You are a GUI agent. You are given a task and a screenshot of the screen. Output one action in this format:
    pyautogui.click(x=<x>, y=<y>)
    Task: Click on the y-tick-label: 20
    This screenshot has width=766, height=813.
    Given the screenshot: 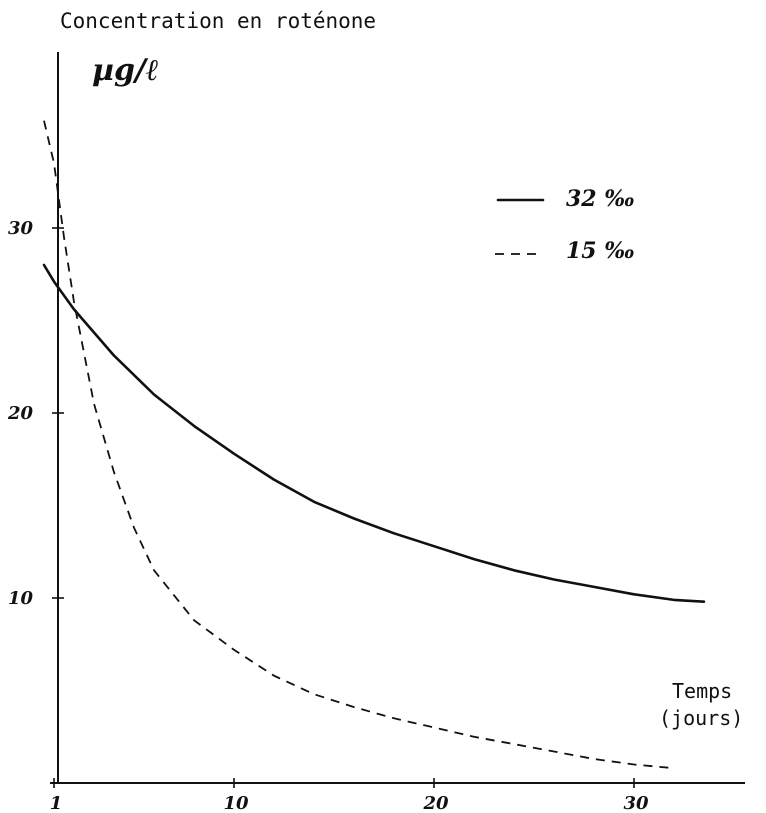 What is the action you would take?
    pyautogui.click(x=20, y=413)
    